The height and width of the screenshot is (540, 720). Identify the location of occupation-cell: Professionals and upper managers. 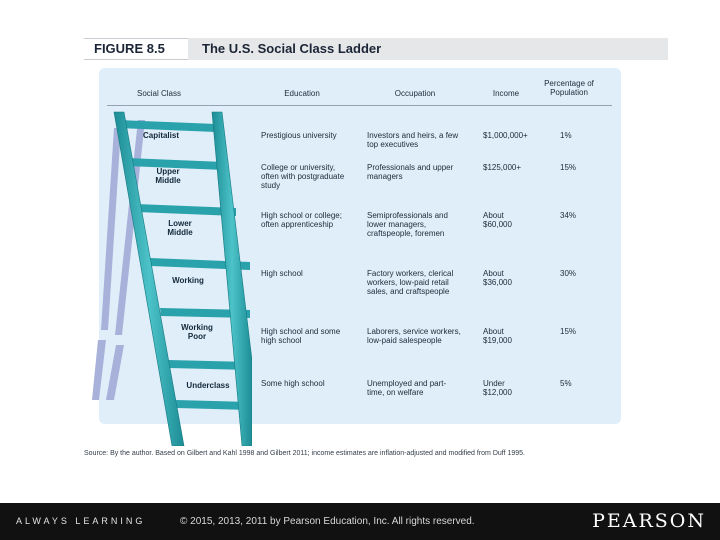
(410, 172).